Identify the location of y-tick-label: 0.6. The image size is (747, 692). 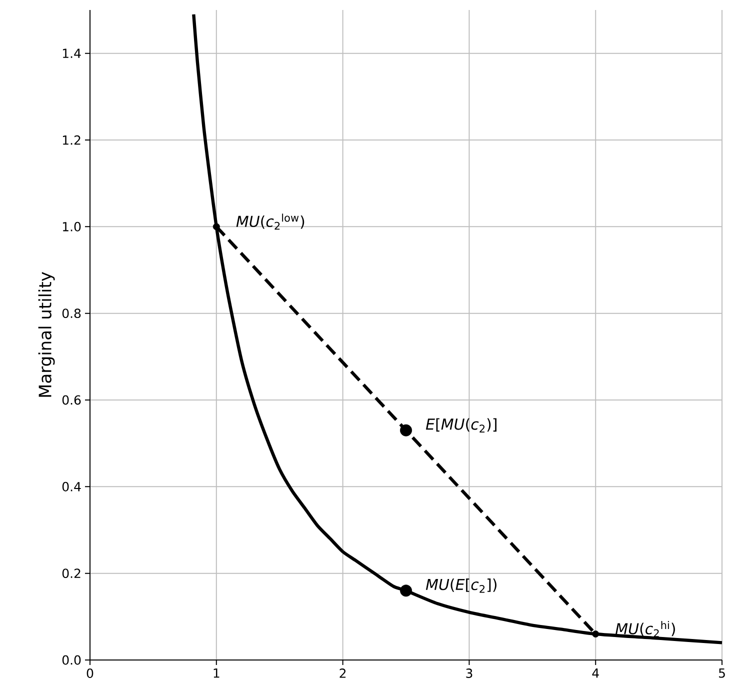
(71, 400).